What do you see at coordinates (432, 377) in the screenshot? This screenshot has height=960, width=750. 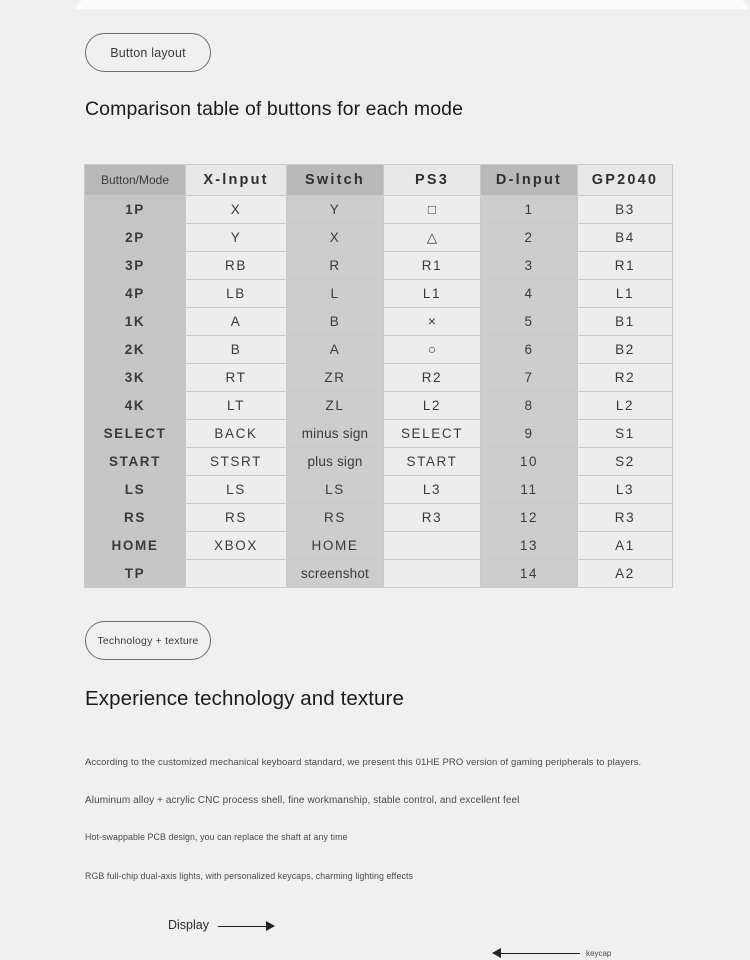 I see `cell-ps3: R2` at bounding box center [432, 377].